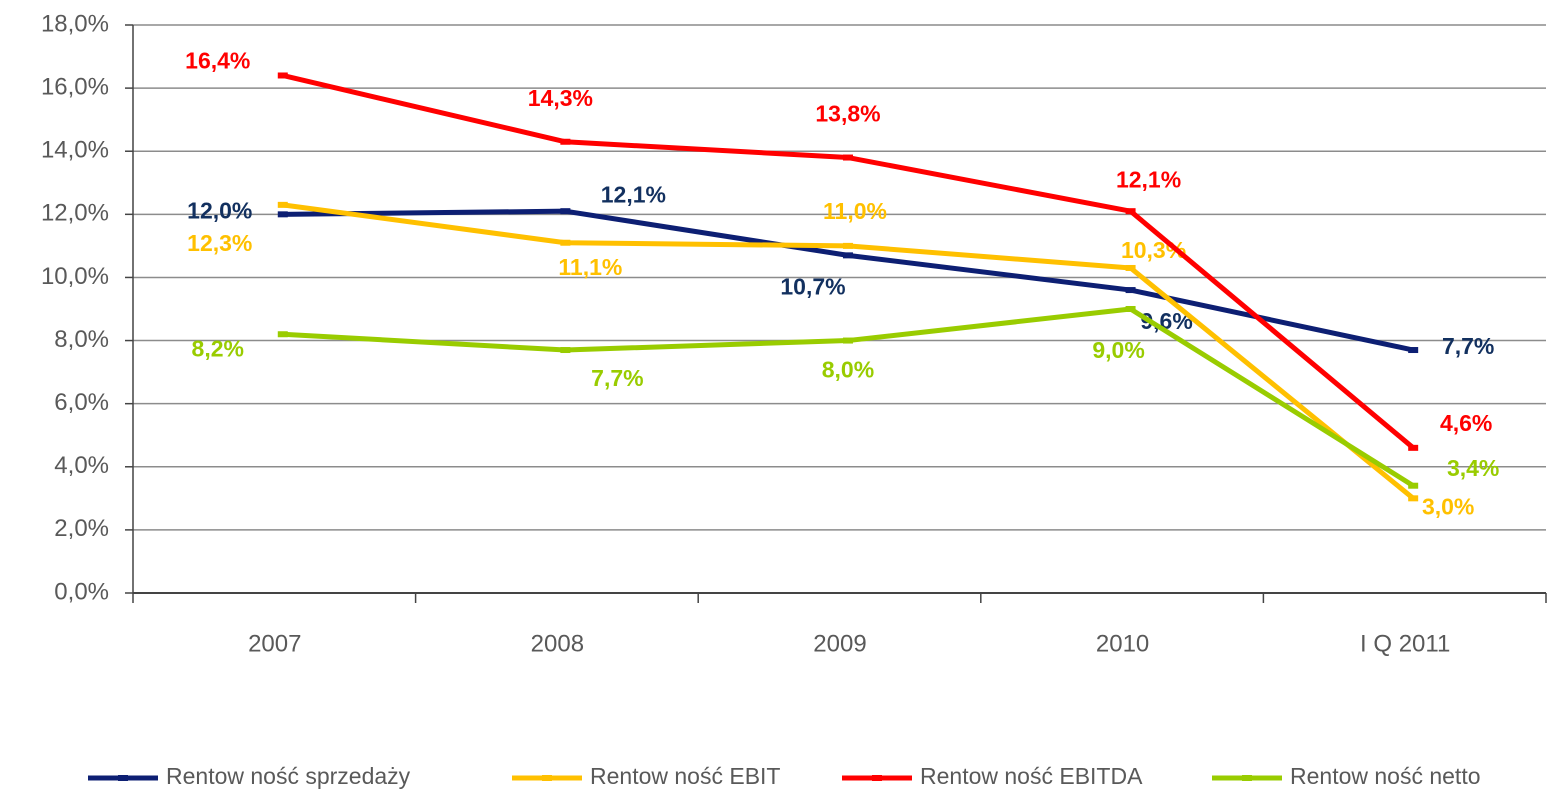 The height and width of the screenshot is (795, 1547). What do you see at coordinates (1122, 643) in the screenshot?
I see `x-tick-label: 2010` at bounding box center [1122, 643].